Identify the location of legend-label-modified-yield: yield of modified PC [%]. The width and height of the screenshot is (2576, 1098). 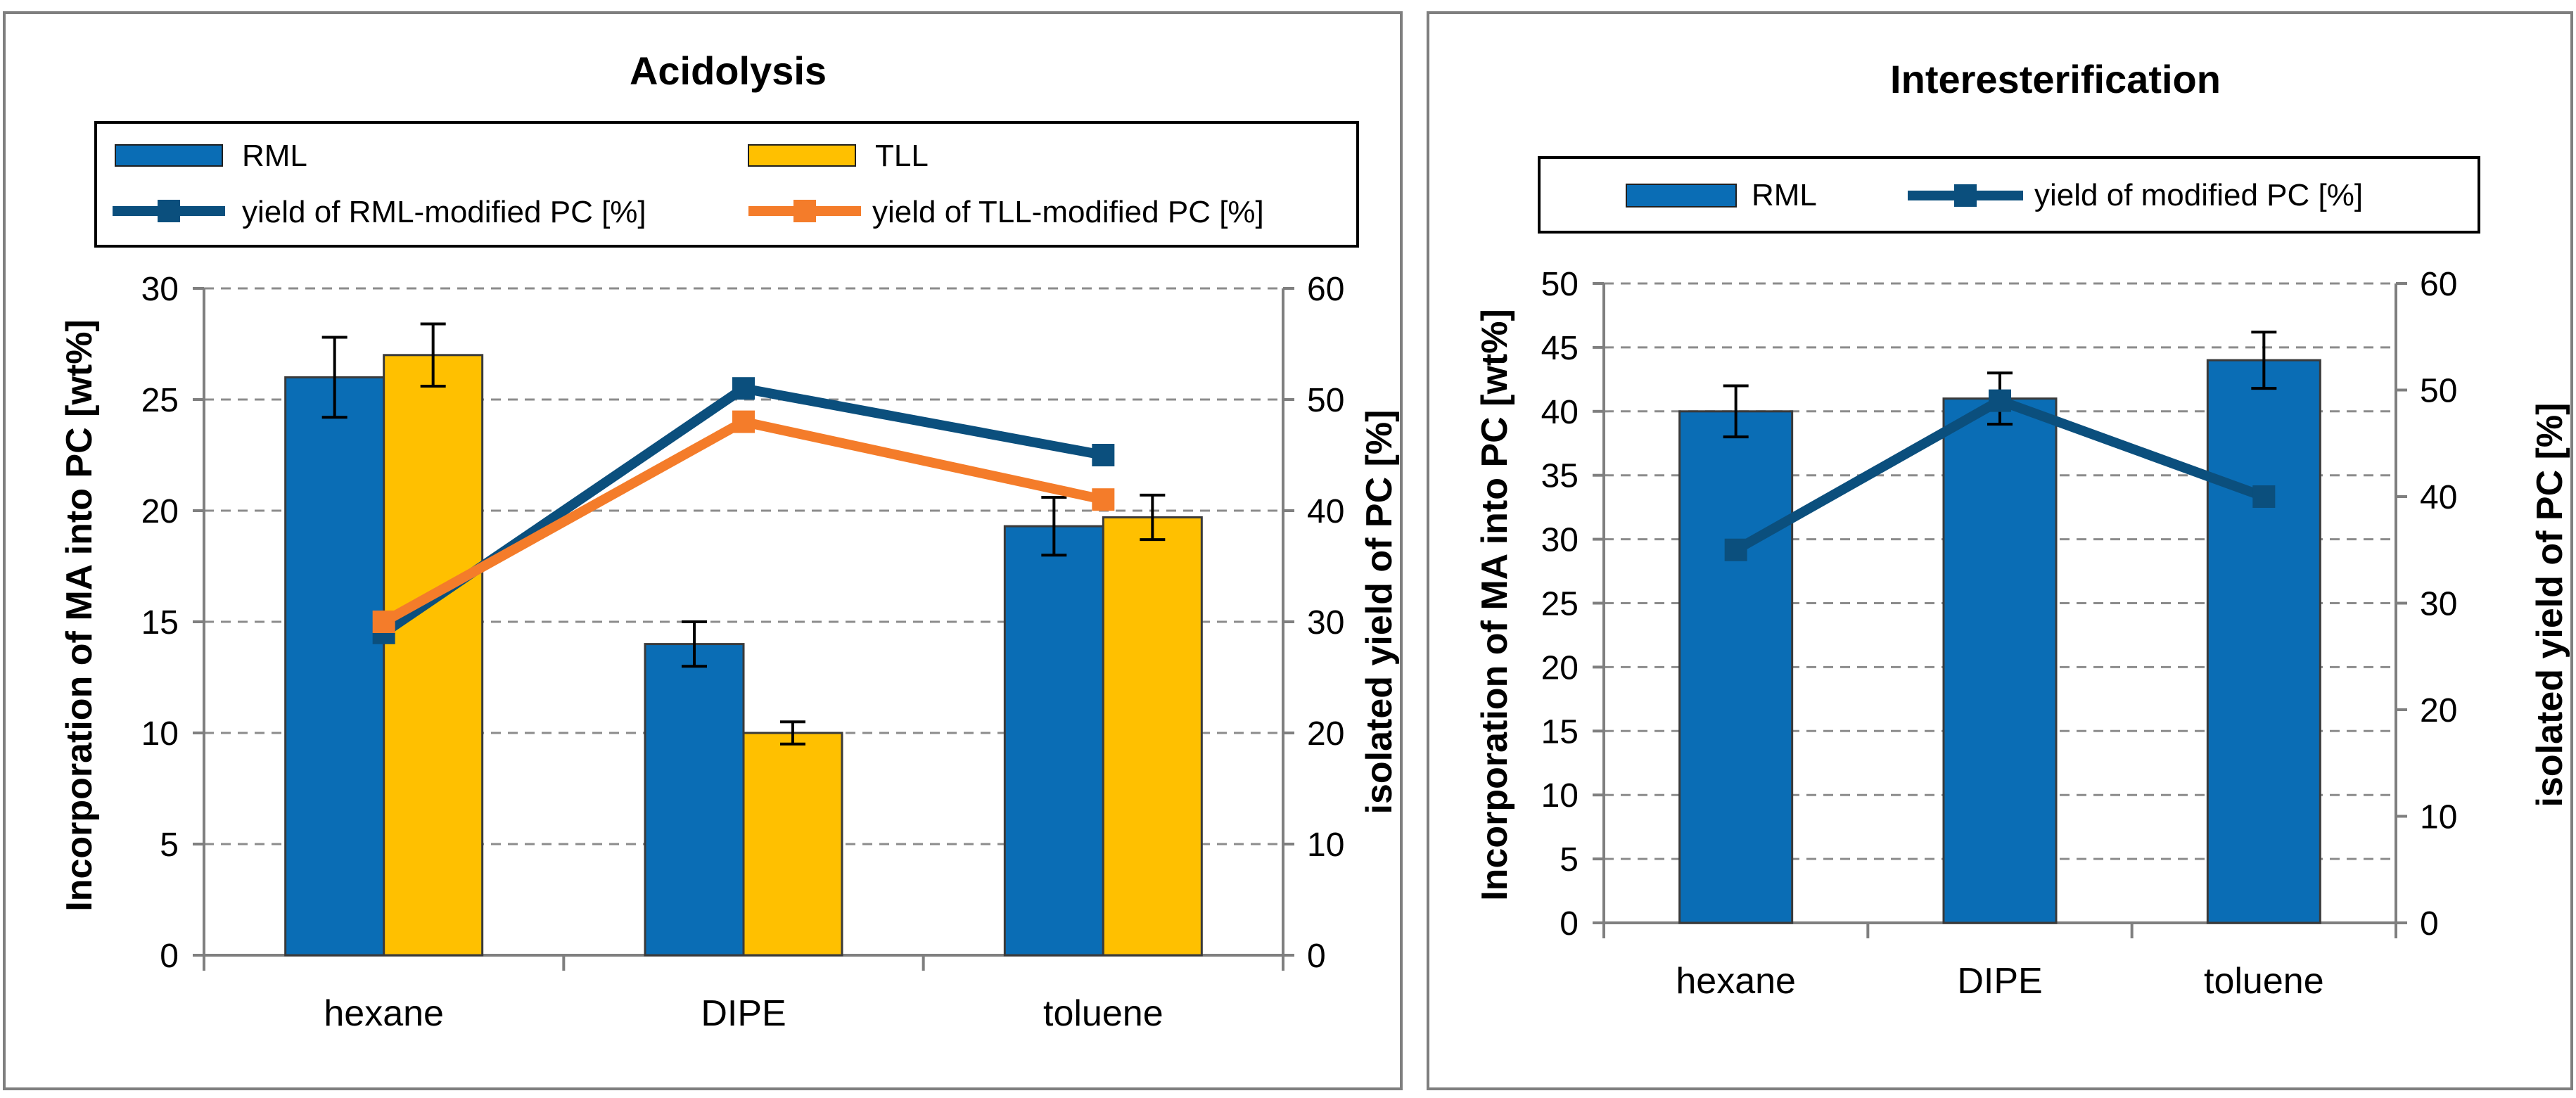
(2198, 195).